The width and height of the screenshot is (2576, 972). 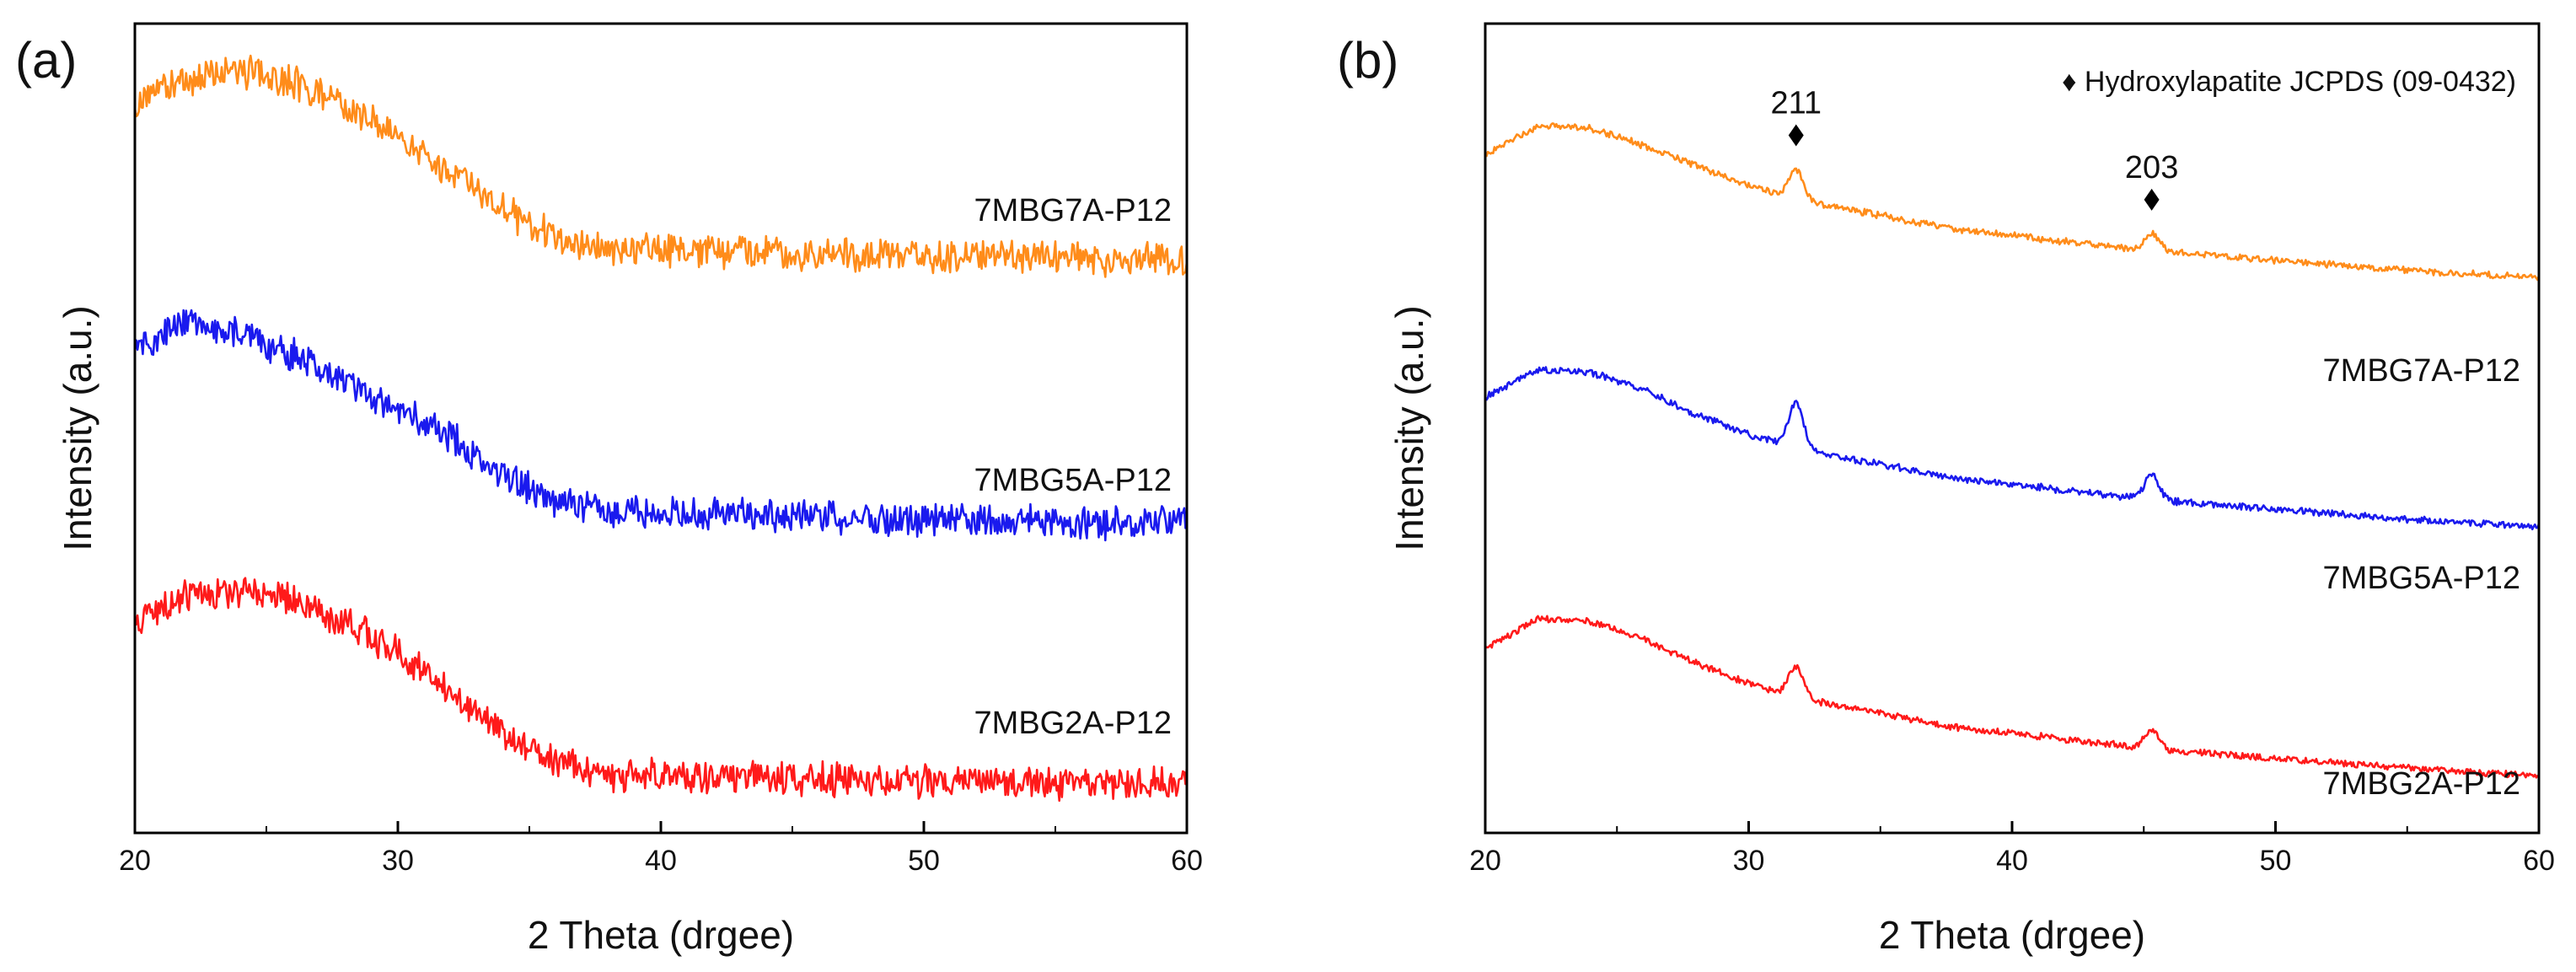 I want to click on peak-label: 203, so click(x=2151, y=167).